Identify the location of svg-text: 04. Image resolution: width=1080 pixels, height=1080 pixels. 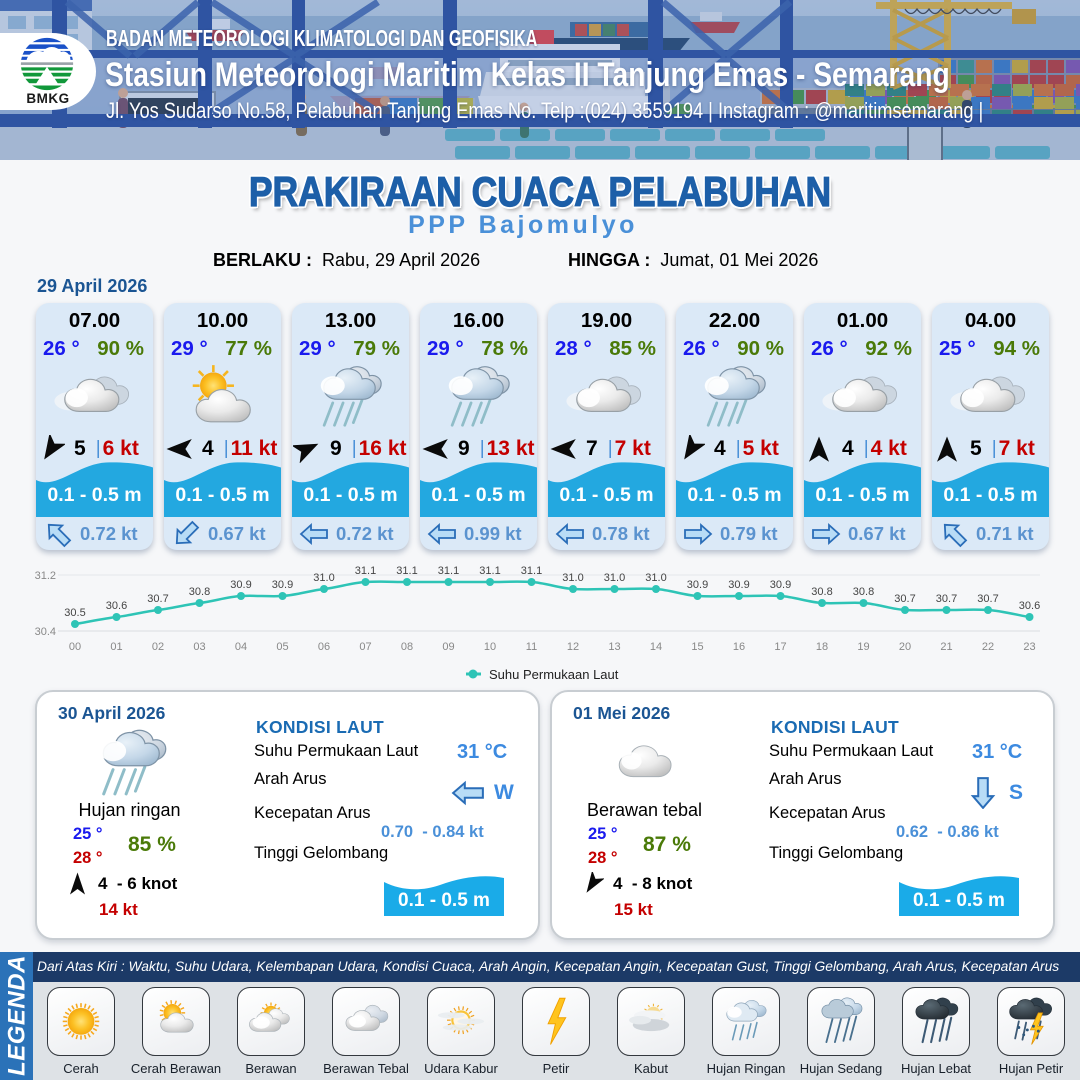
(241, 647).